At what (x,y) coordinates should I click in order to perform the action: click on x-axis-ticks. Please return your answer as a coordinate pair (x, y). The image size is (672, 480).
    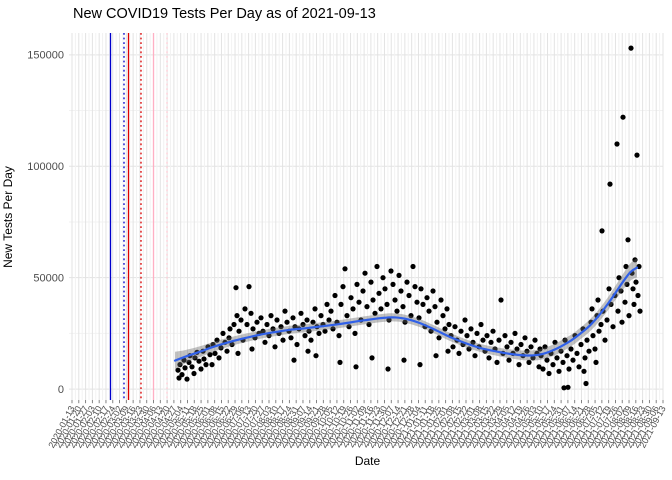
    Looking at the image, I should click on (367, 402).